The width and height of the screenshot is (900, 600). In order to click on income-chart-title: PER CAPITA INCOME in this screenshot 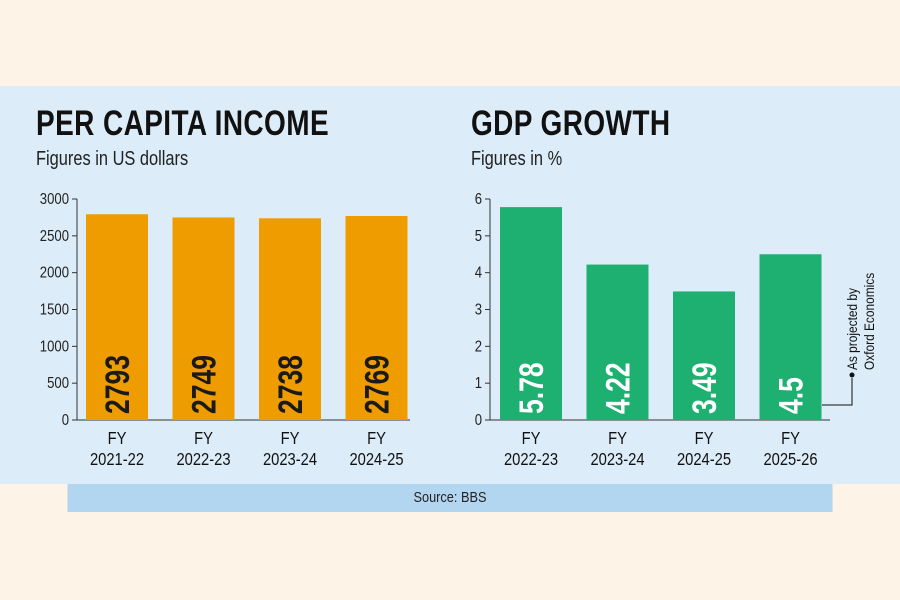, I will do `click(183, 123)`.